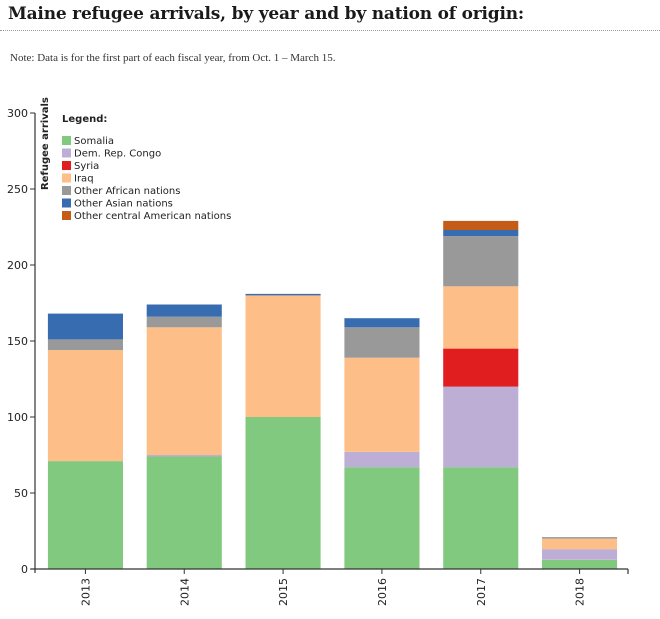 This screenshot has width=660, height=619. What do you see at coordinates (184, 322) in the screenshot?
I see `bar-segment-2014-other-african-nations` at bounding box center [184, 322].